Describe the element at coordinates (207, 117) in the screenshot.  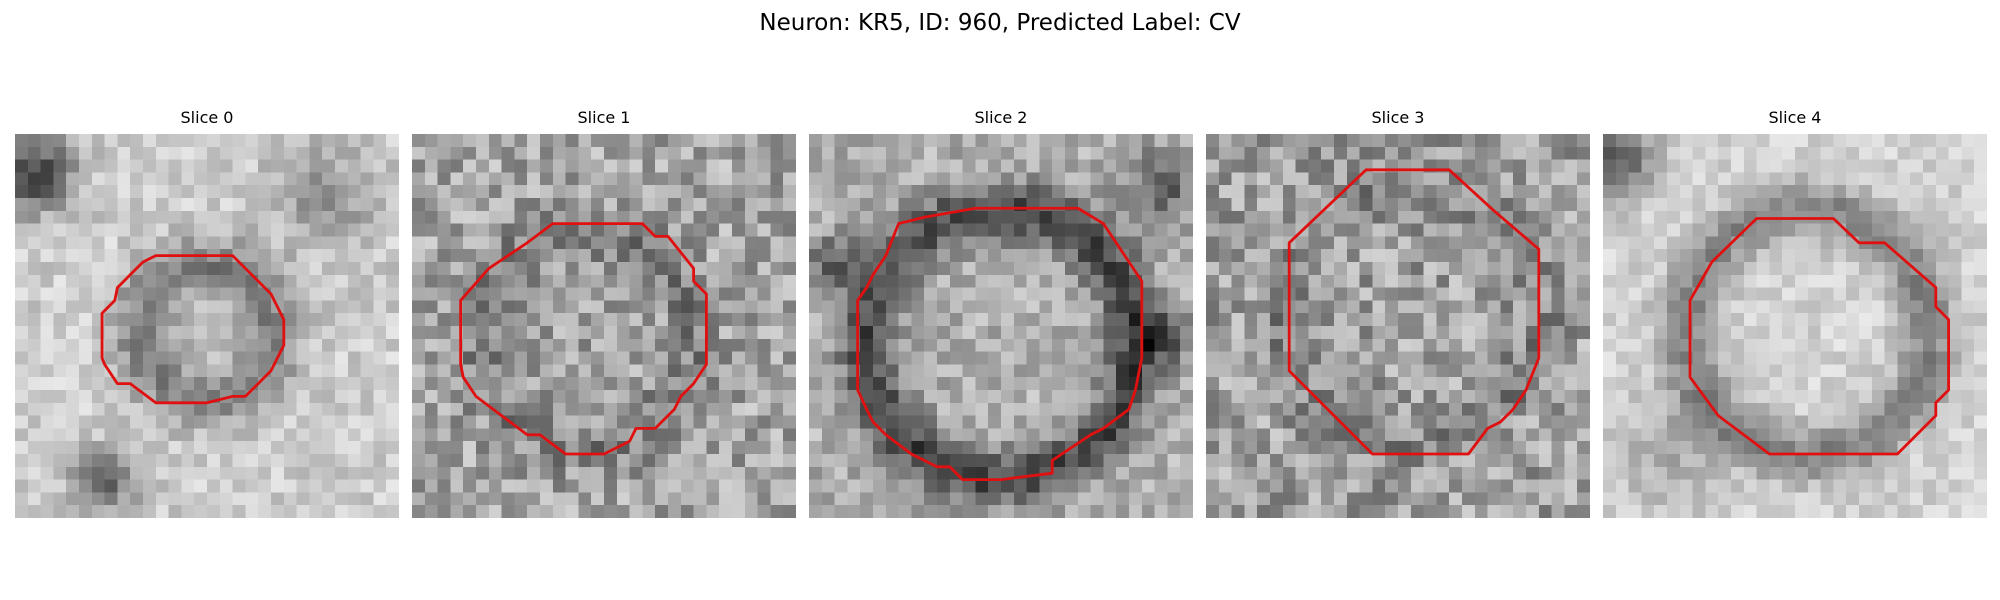
I see `slice-title: Slice 0` at that location.